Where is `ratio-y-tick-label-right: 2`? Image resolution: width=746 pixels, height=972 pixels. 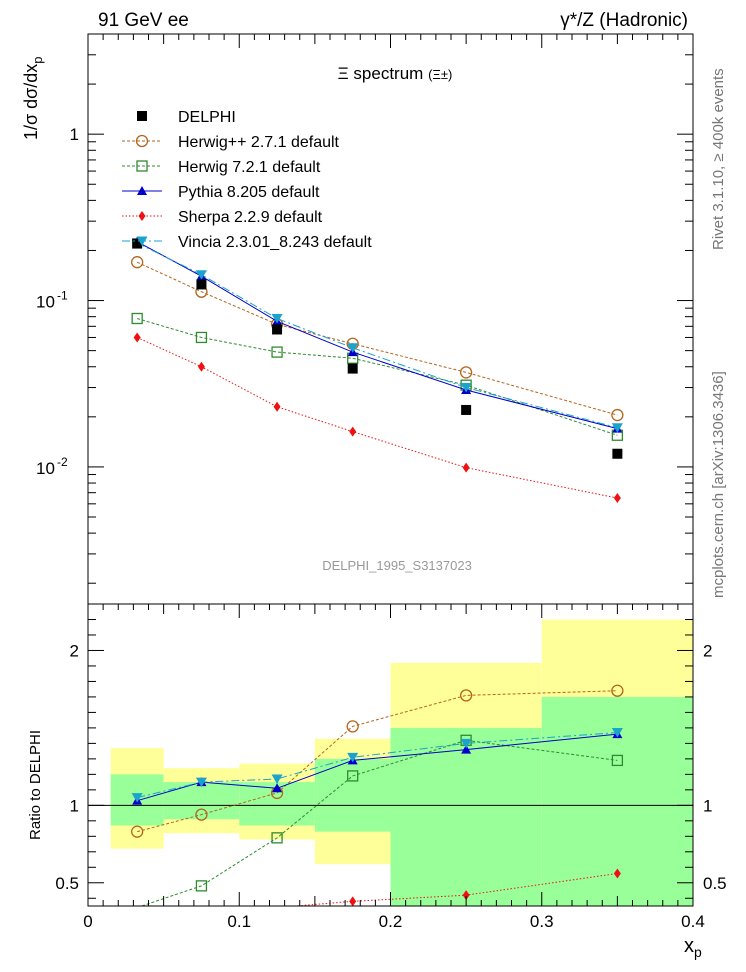 ratio-y-tick-label-right: 2 is located at coordinates (707, 650).